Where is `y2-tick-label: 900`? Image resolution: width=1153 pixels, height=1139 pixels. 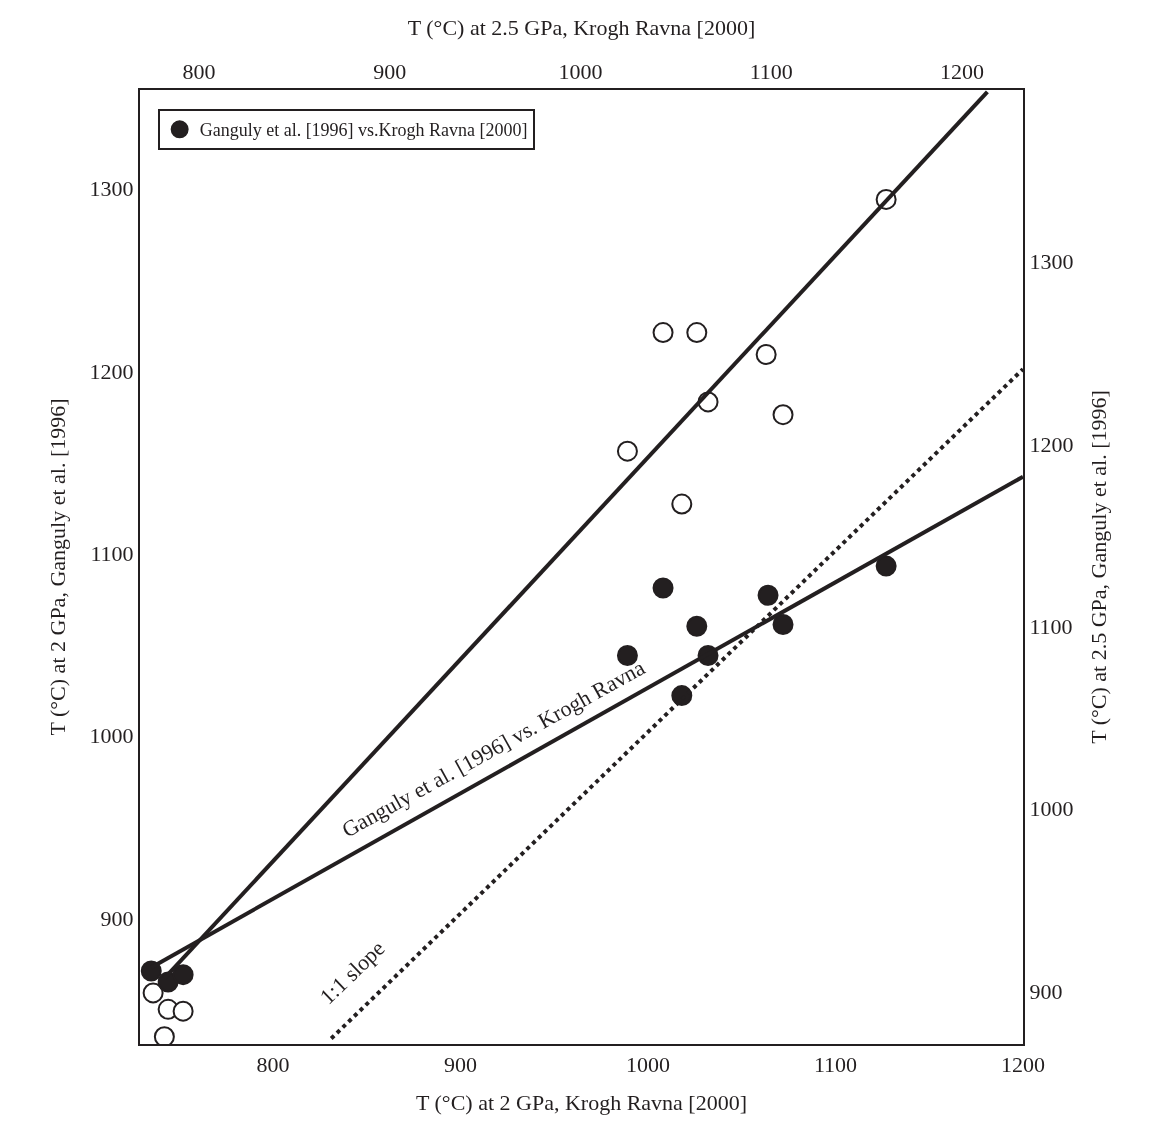 y2-tick-label: 900 is located at coordinates (1046, 991).